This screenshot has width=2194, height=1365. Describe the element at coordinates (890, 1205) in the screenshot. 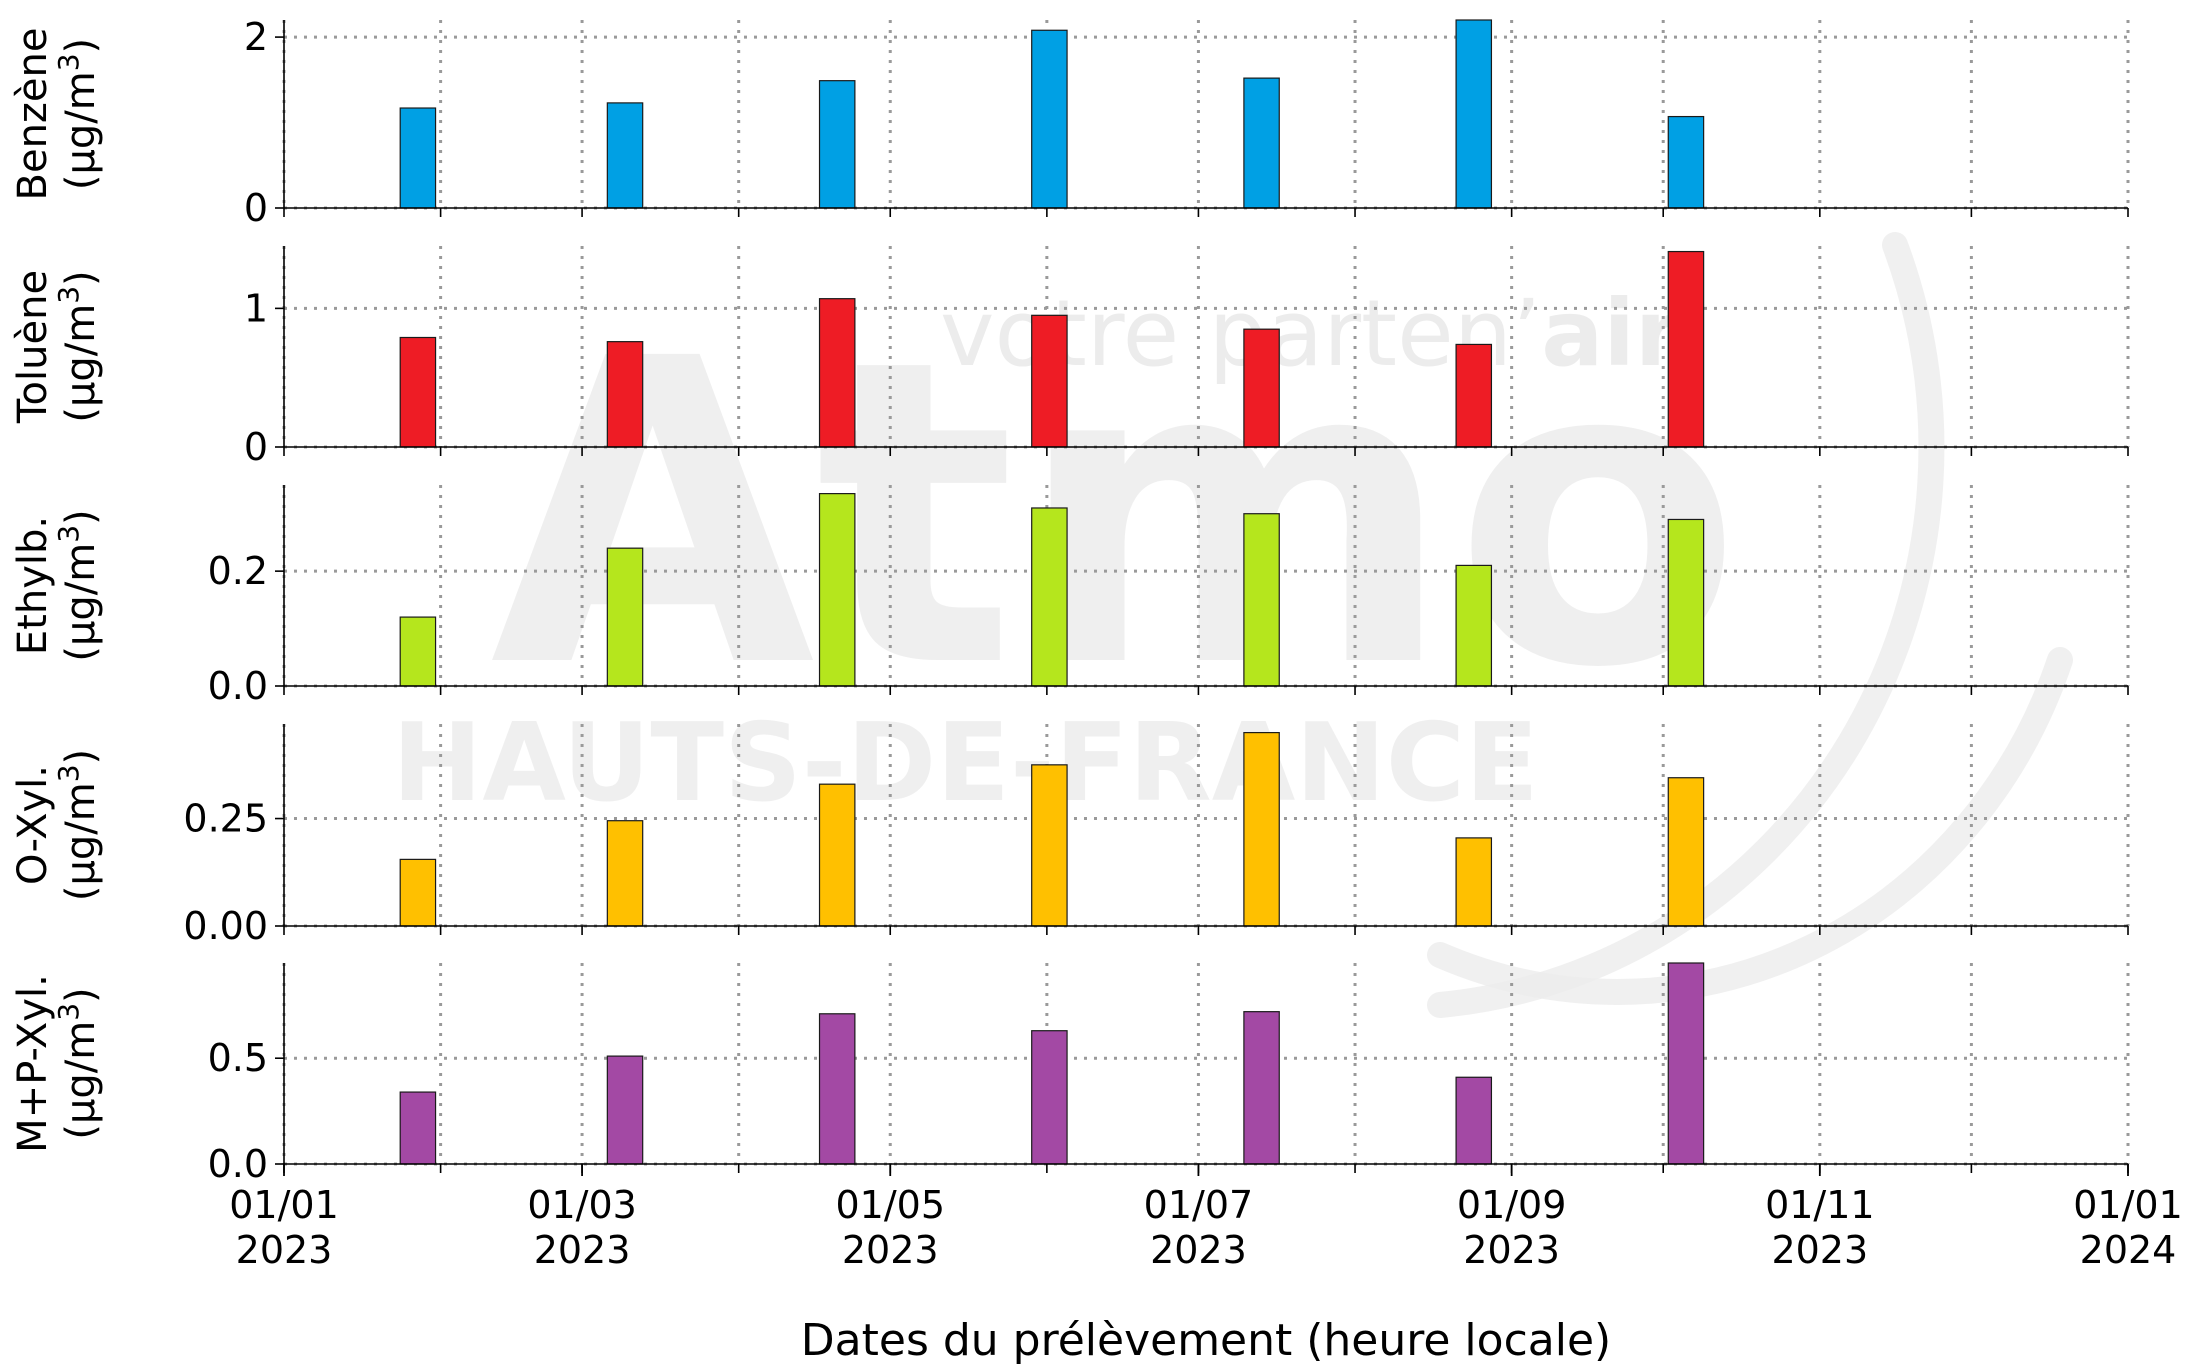

I see `x-tick-label: 01/05` at that location.